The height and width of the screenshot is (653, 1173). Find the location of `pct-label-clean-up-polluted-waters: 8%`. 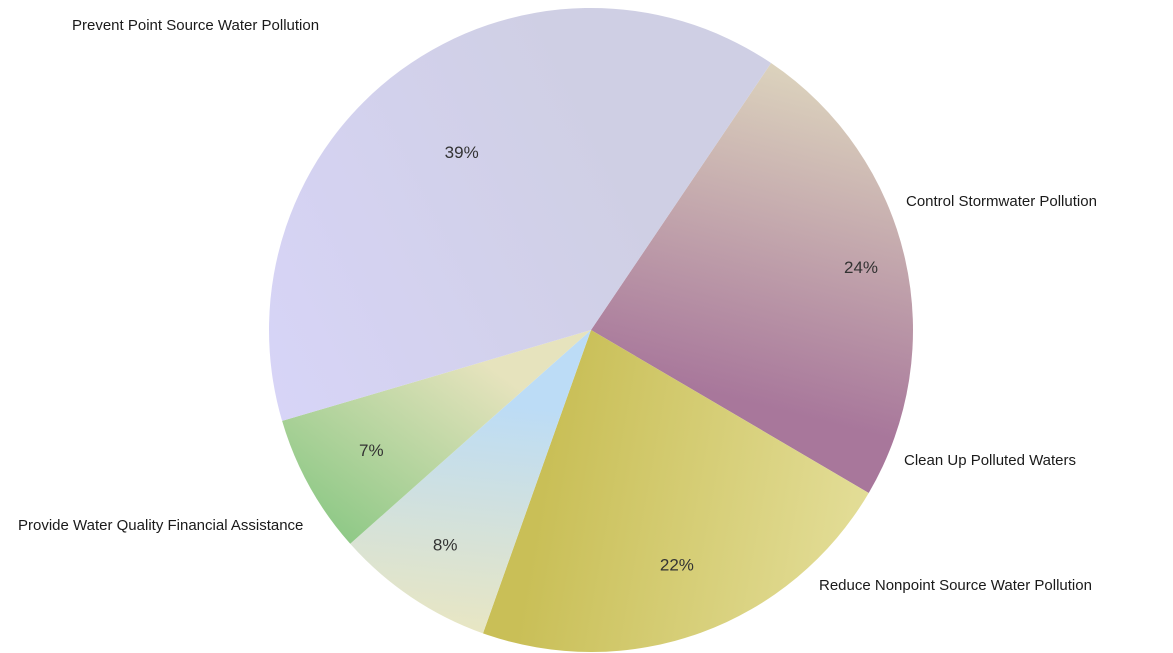

pct-label-clean-up-polluted-waters: 8% is located at coordinates (445, 545).